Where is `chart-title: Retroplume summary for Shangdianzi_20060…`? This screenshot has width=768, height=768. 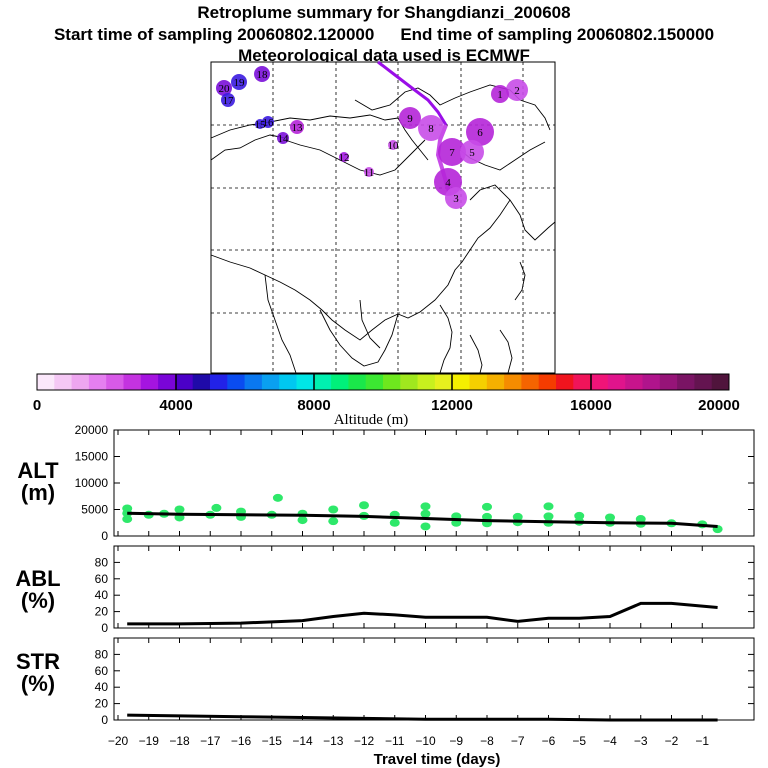 chart-title: Retroplume summary for Shangdianzi_20060… is located at coordinates (384, 12).